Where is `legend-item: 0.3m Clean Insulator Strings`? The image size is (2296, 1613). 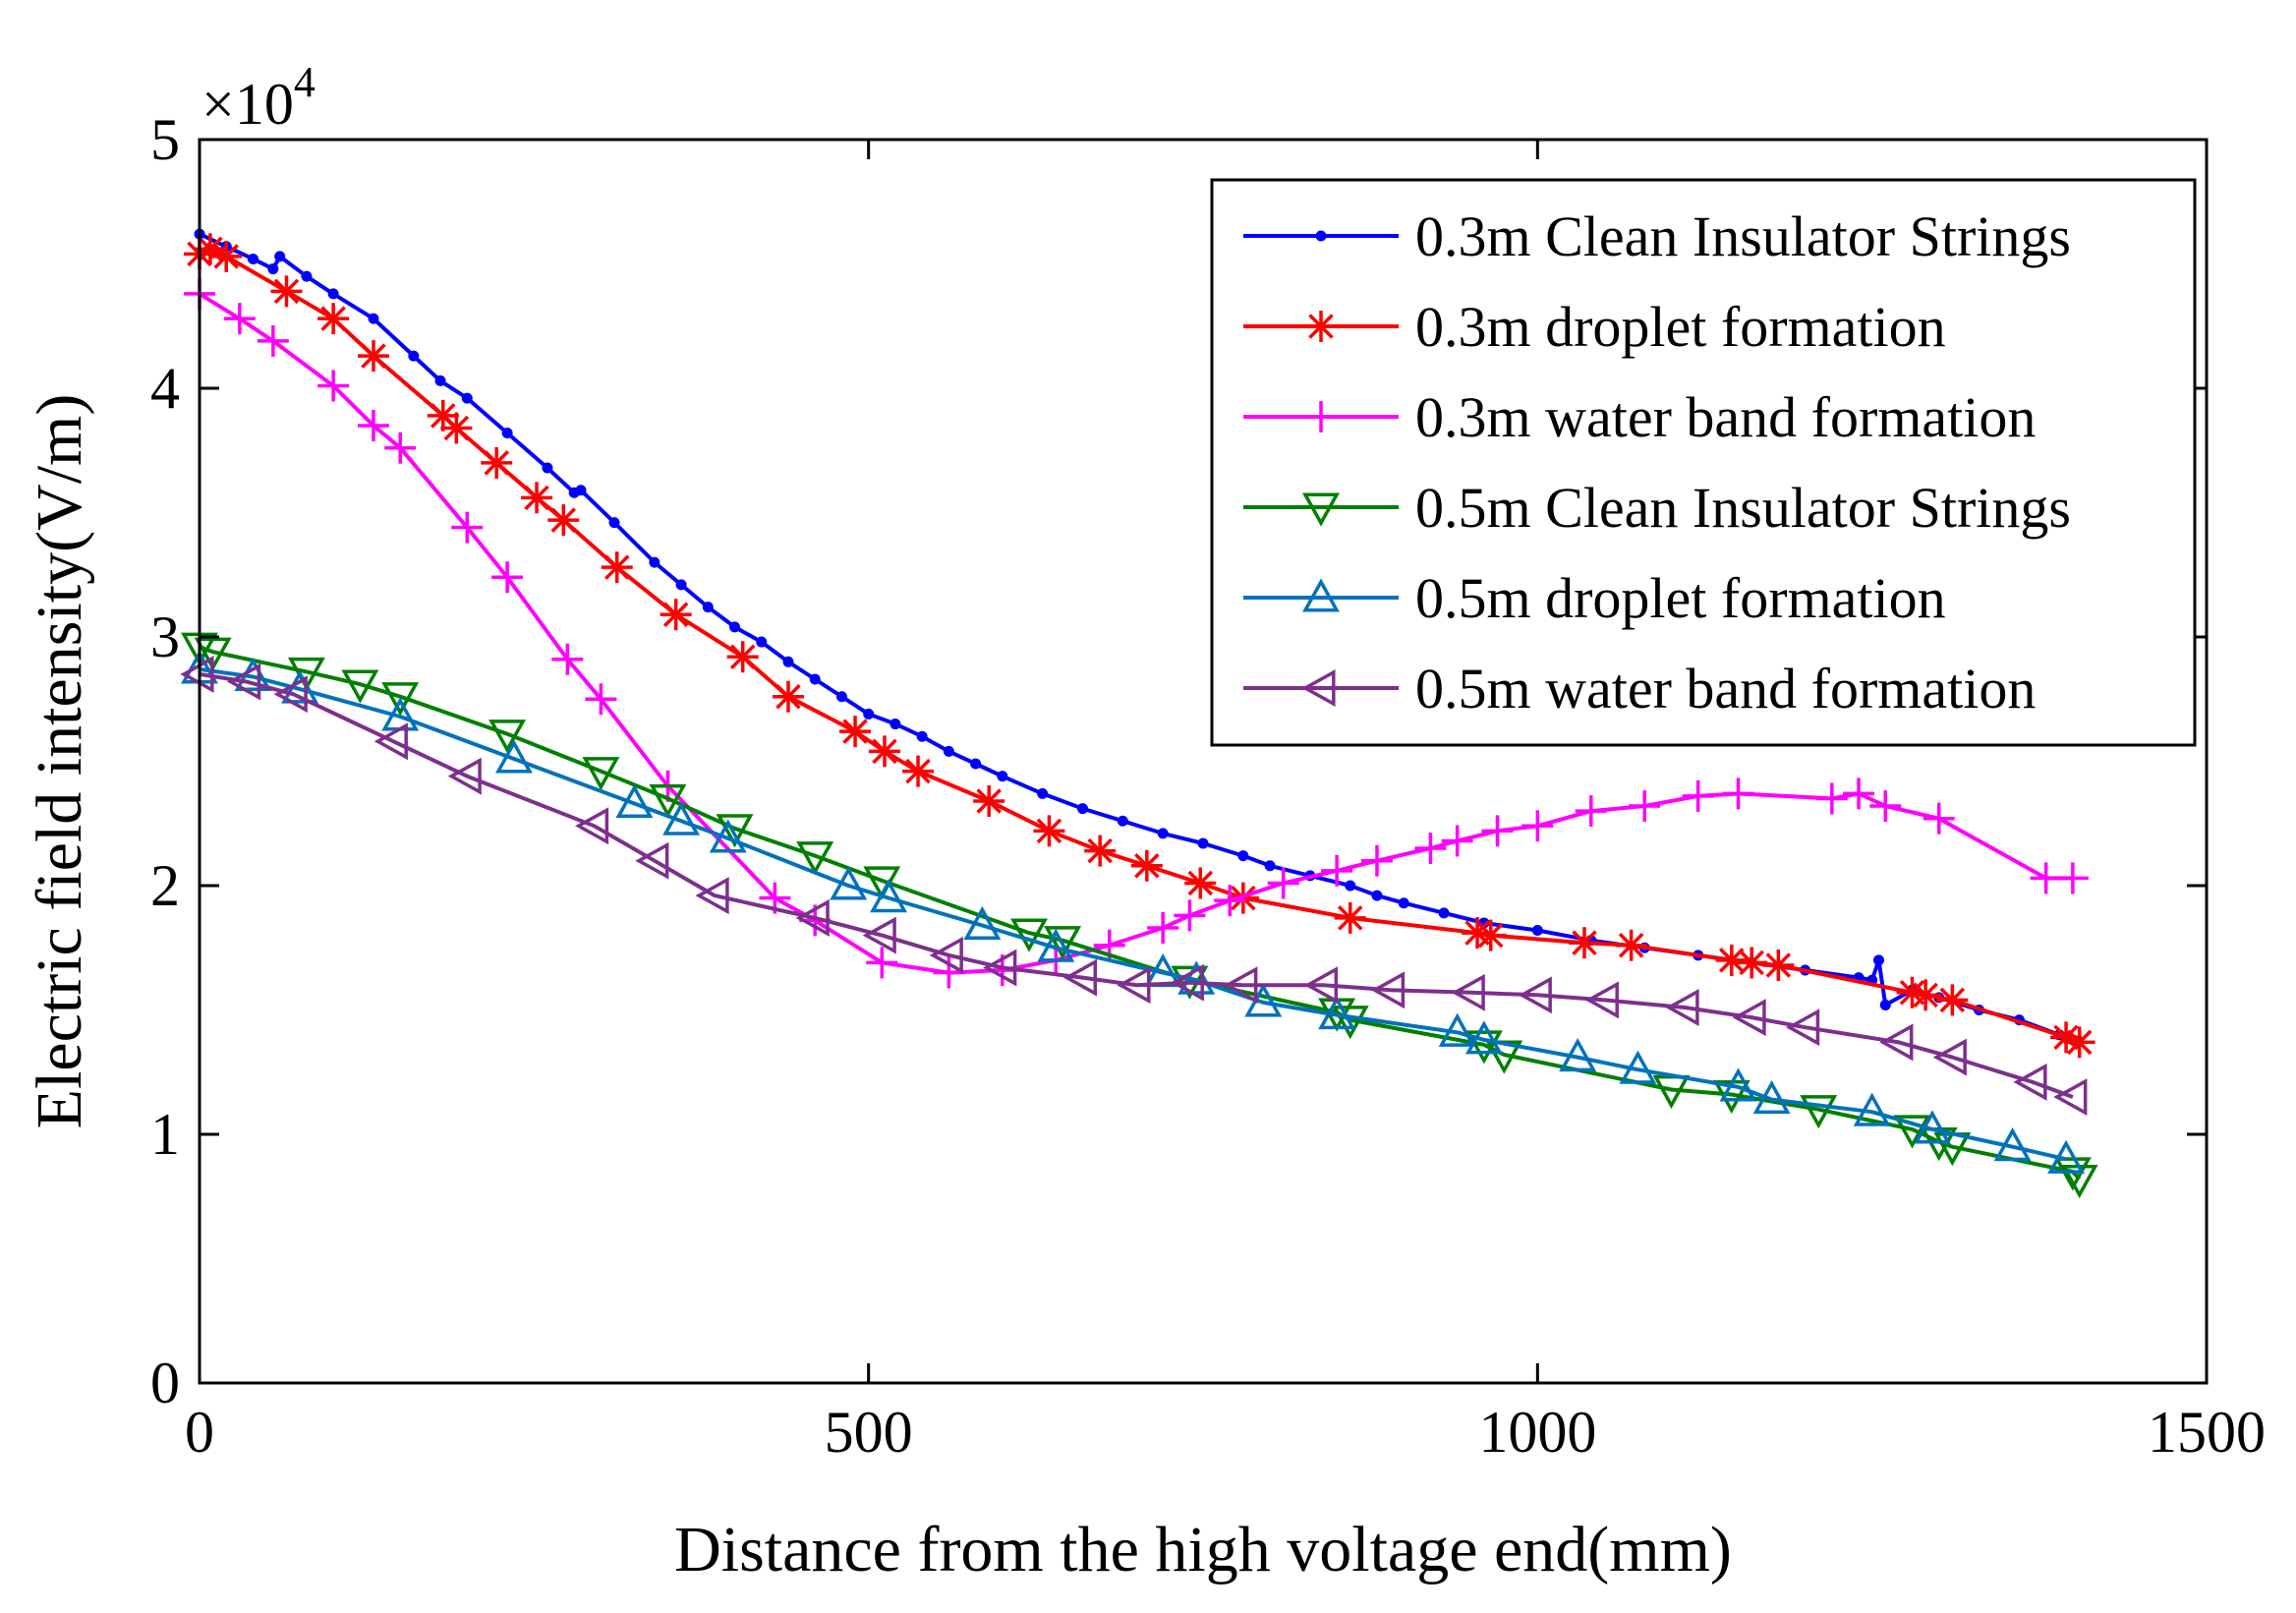 legend-item: 0.3m Clean Insulator Strings is located at coordinates (1657, 236).